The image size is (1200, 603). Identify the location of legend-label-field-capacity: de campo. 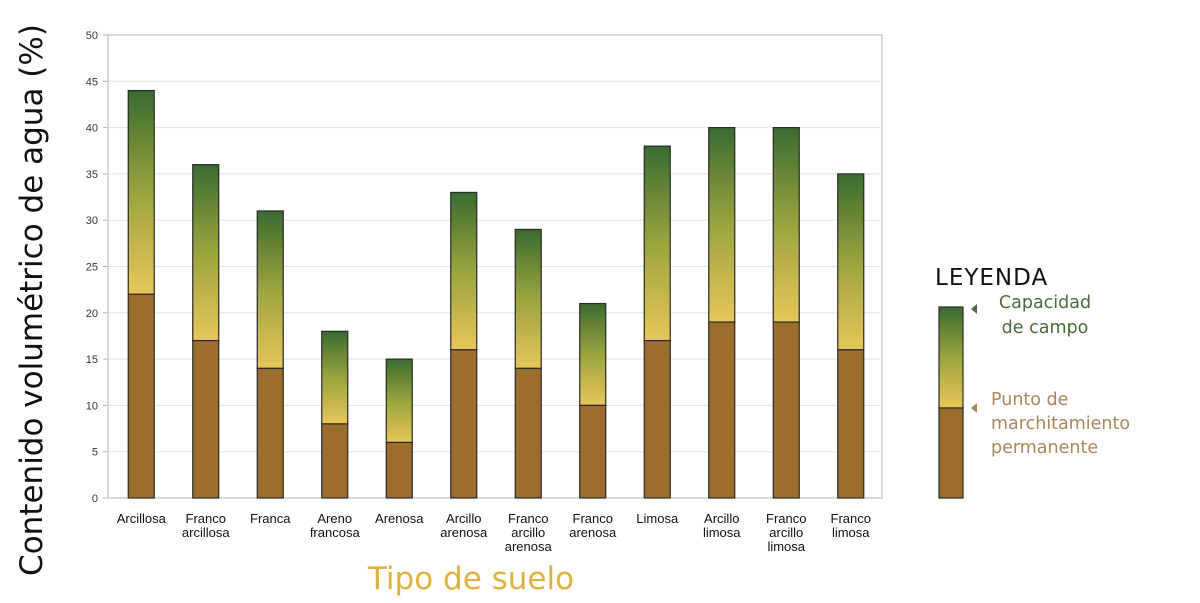
(1045, 328).